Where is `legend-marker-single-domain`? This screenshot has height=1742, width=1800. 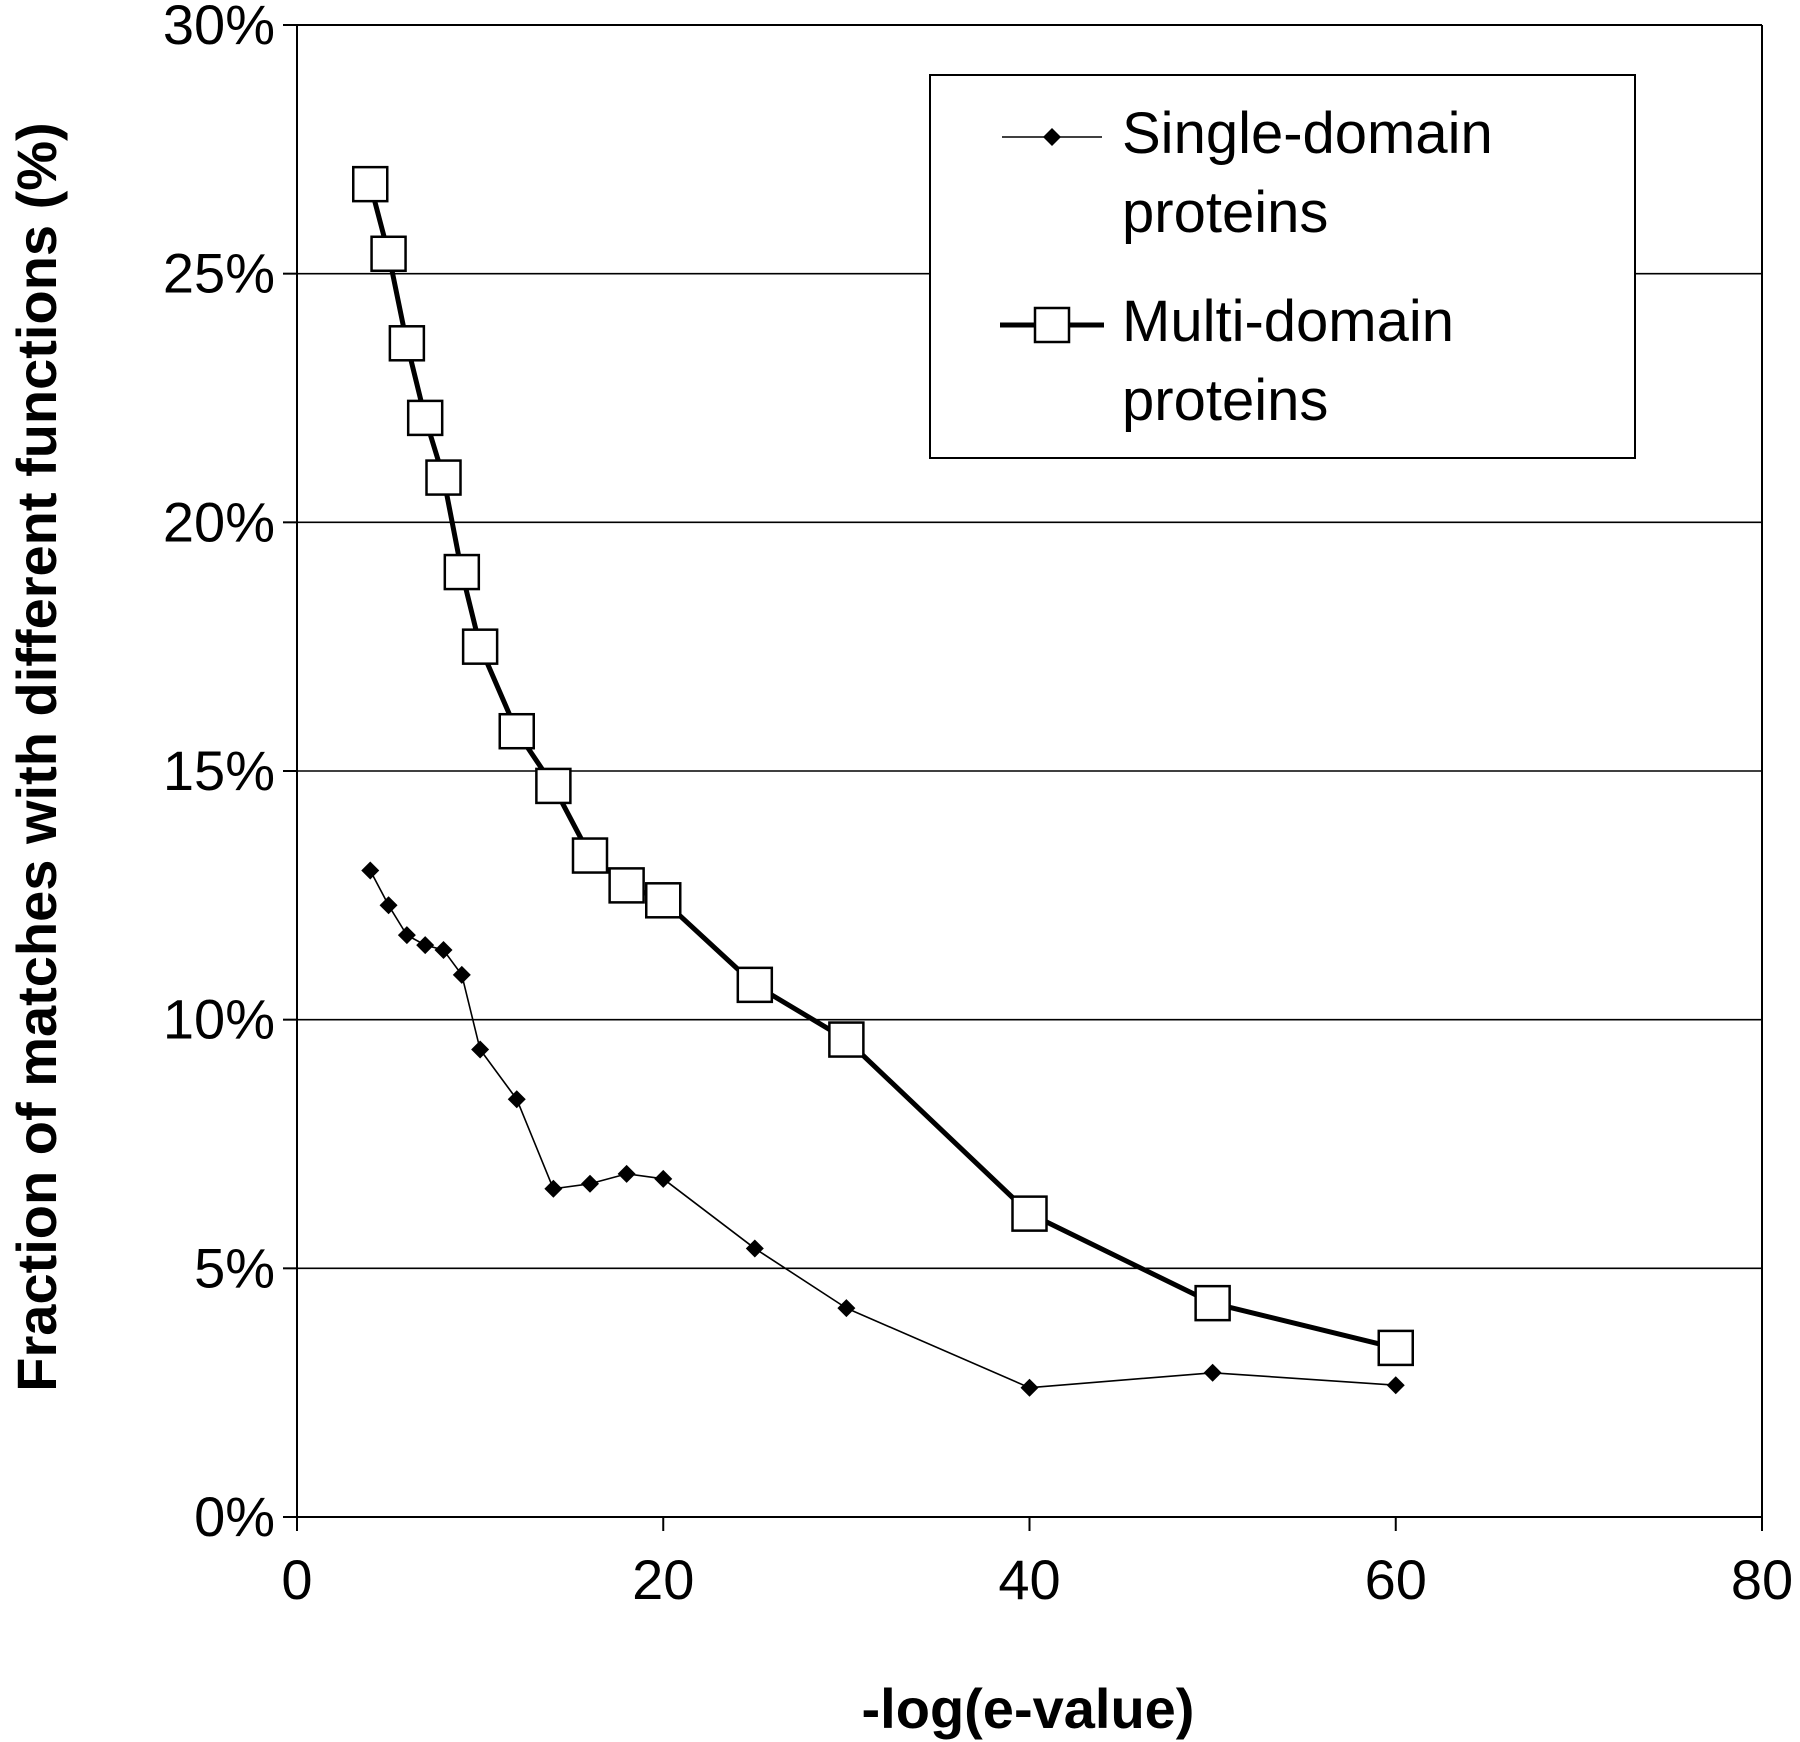 legend-marker-single-domain is located at coordinates (1052, 137).